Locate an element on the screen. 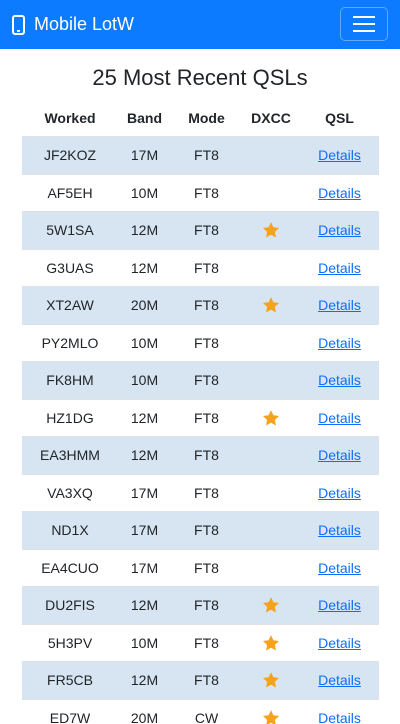 This screenshot has width=400, height=724. table-row: FK8HM 10M FT8 Details is located at coordinates (200, 380).